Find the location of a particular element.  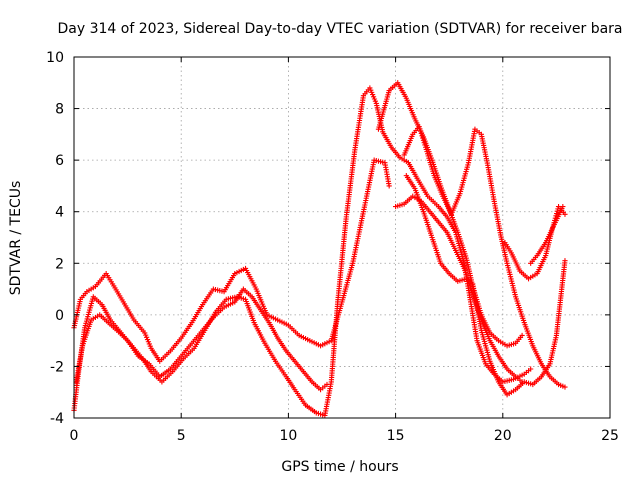

y-tick-label: 8 is located at coordinates (59, 110).